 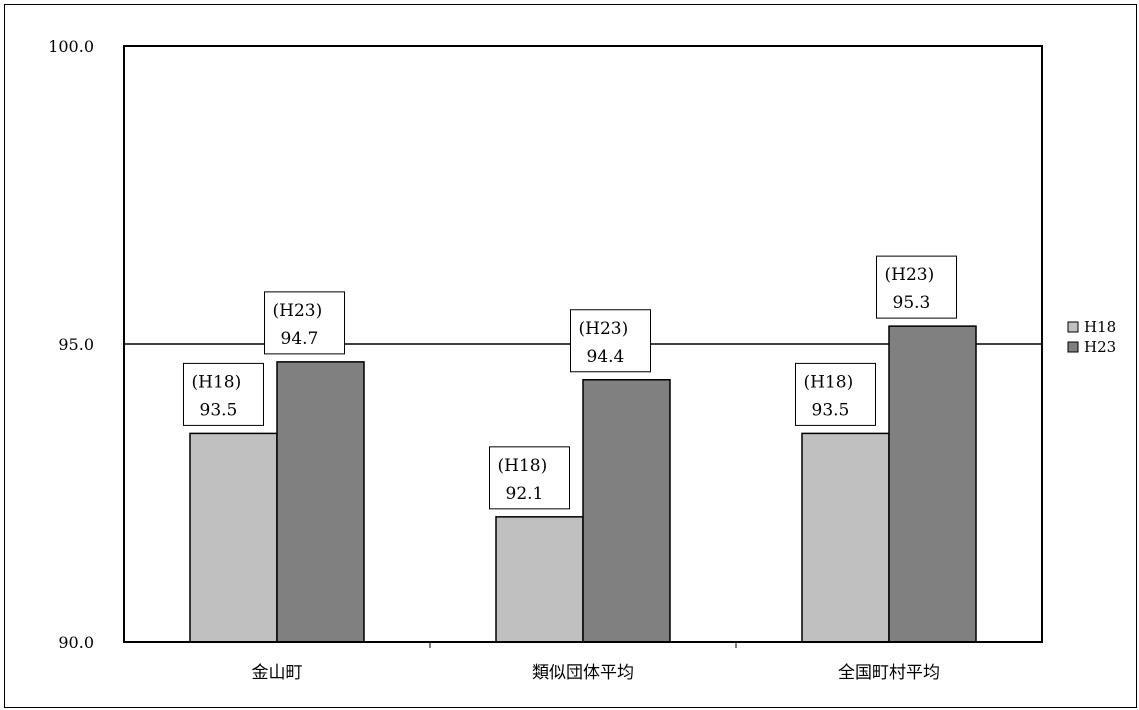 I want to click on data-label-value: 95.3, so click(x=912, y=303).